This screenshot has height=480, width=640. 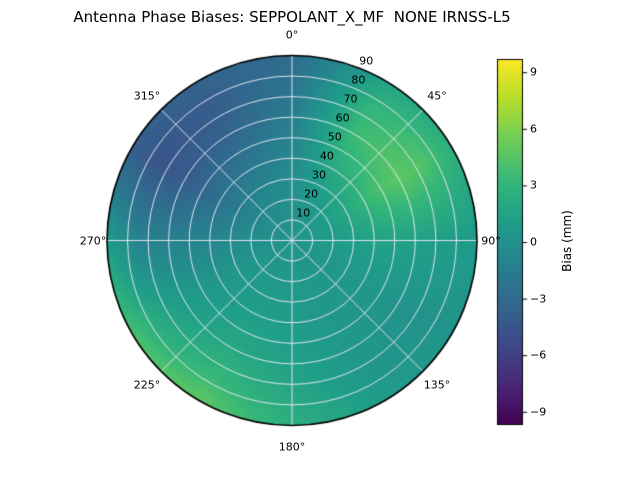 I want to click on radial-tick-label: 10, so click(x=303, y=213).